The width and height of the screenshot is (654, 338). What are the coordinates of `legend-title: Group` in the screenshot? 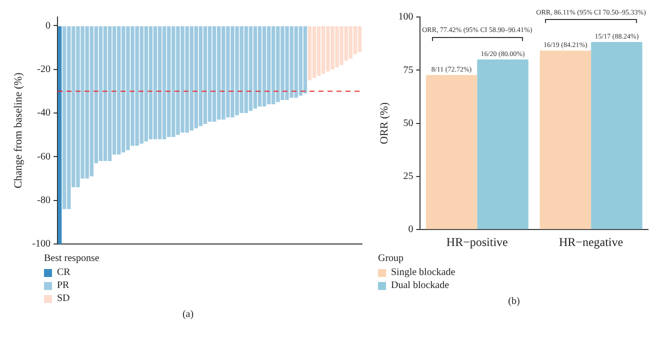 It's located at (391, 258).